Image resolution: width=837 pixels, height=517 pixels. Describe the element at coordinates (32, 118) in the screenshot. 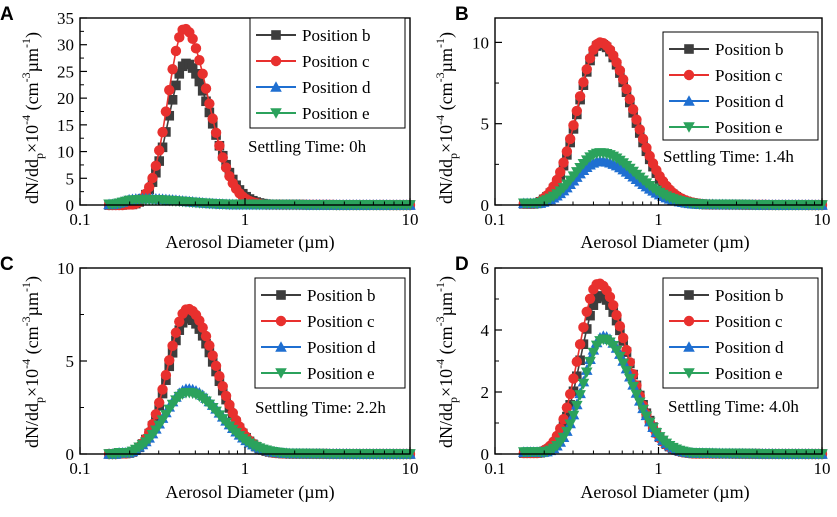

I see `y-axis-title-text: dN/ddp×10-4 (cm-3µm-1)` at that location.